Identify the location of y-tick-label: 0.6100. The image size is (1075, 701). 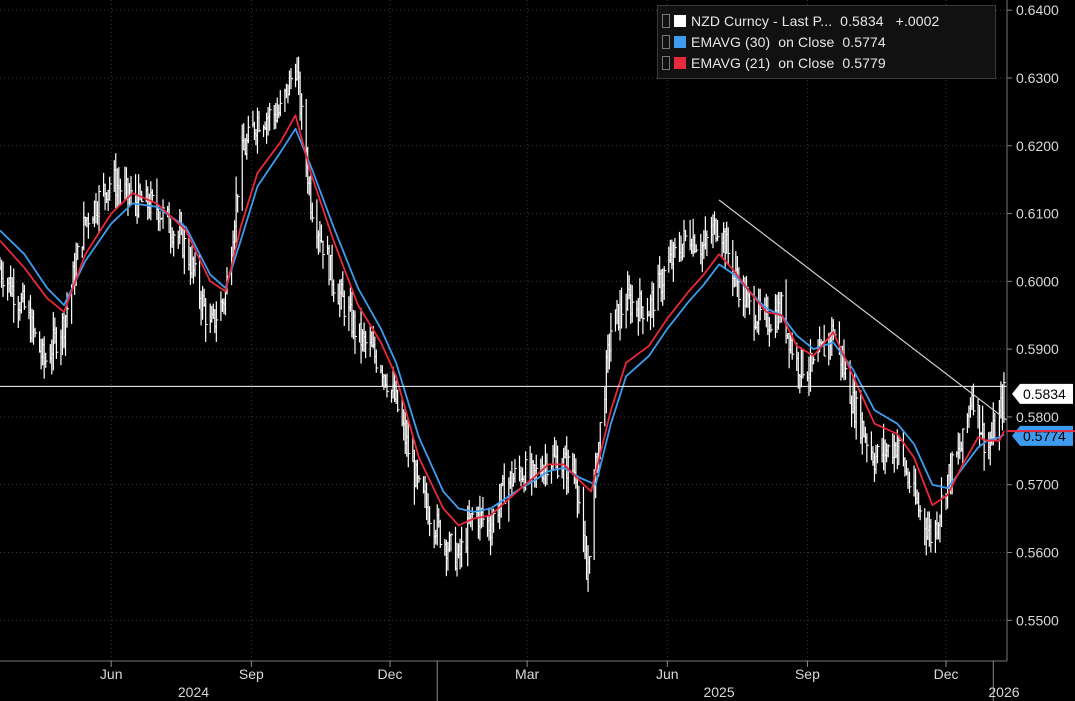
(1037, 214).